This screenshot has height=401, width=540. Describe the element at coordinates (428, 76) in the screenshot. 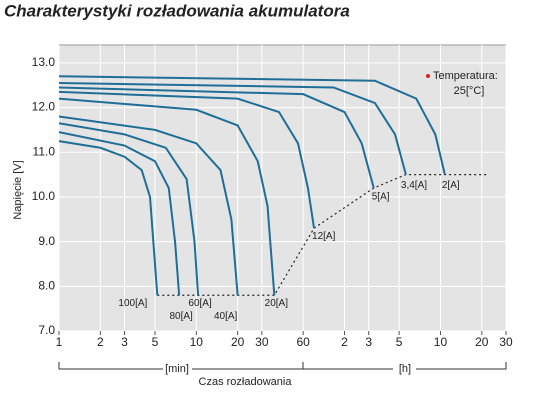

I see `annotation-dot` at that location.